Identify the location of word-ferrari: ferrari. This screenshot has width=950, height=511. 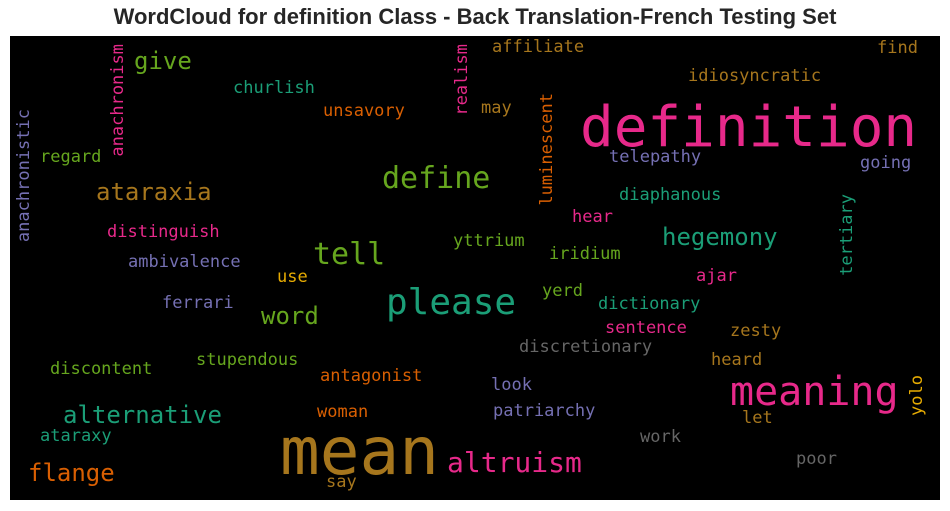
(198, 303).